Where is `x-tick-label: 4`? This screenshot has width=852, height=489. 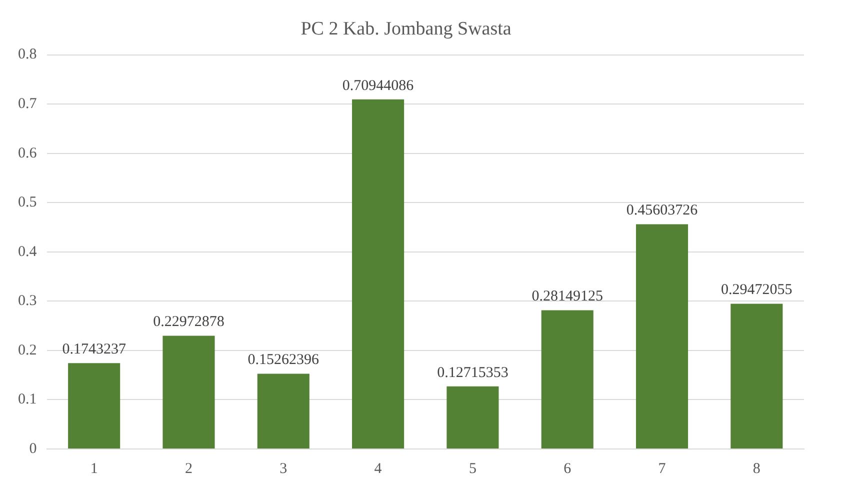 x-tick-label: 4 is located at coordinates (378, 468).